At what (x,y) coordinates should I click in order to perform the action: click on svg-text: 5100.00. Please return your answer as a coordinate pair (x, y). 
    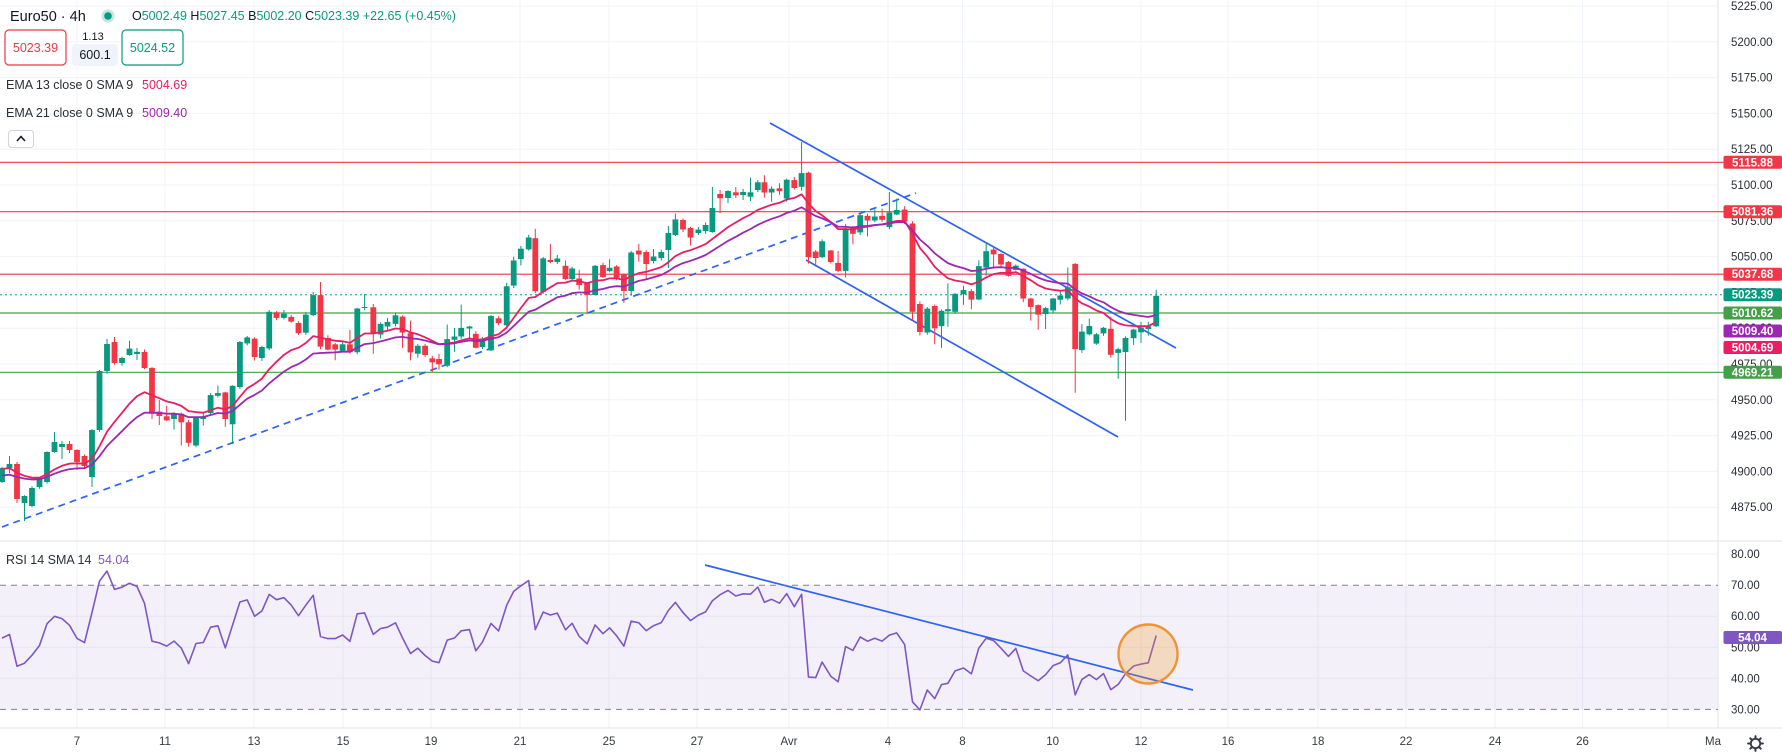
    Looking at the image, I should click on (1752, 186).